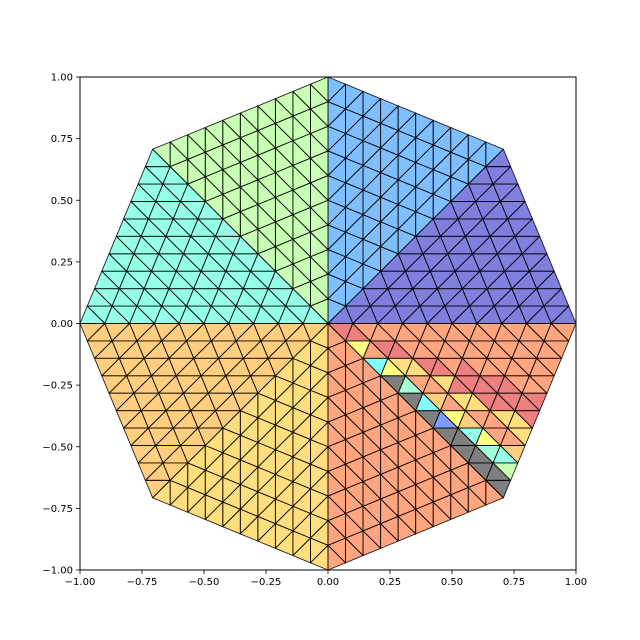  Describe the element at coordinates (576, 582) in the screenshot. I see `x-tick-label: 1.00` at that location.